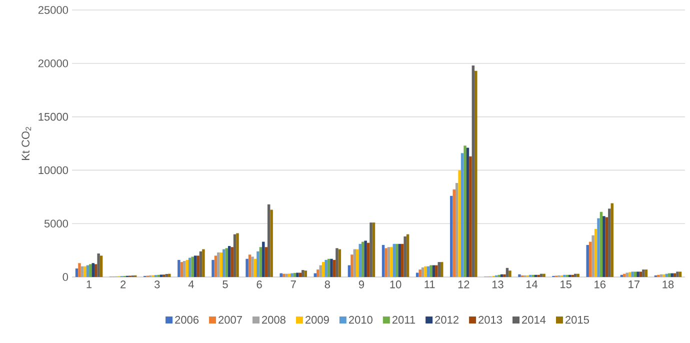 Image resolution: width=690 pixels, height=343 pixels. Describe the element at coordinates (293, 284) in the screenshot. I see `x-tick-label: 7` at that location.